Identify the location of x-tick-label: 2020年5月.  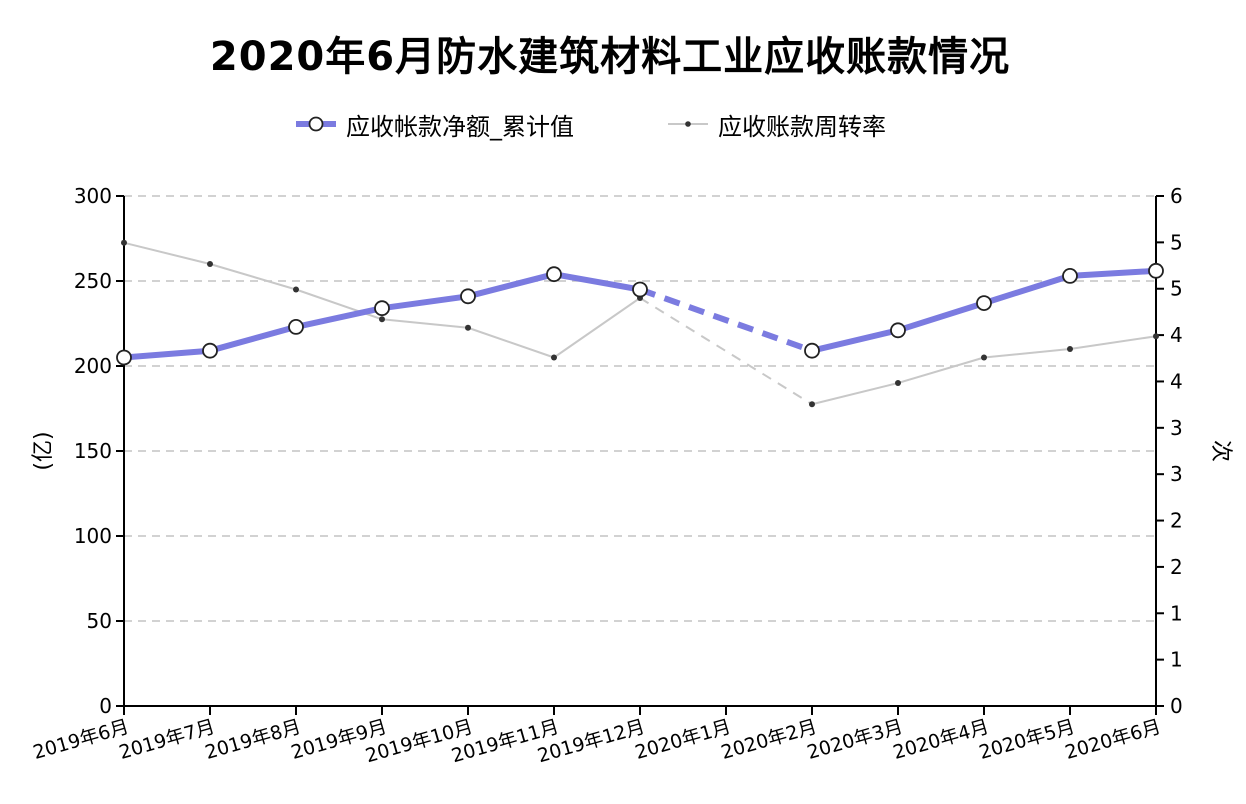
(1027, 740).